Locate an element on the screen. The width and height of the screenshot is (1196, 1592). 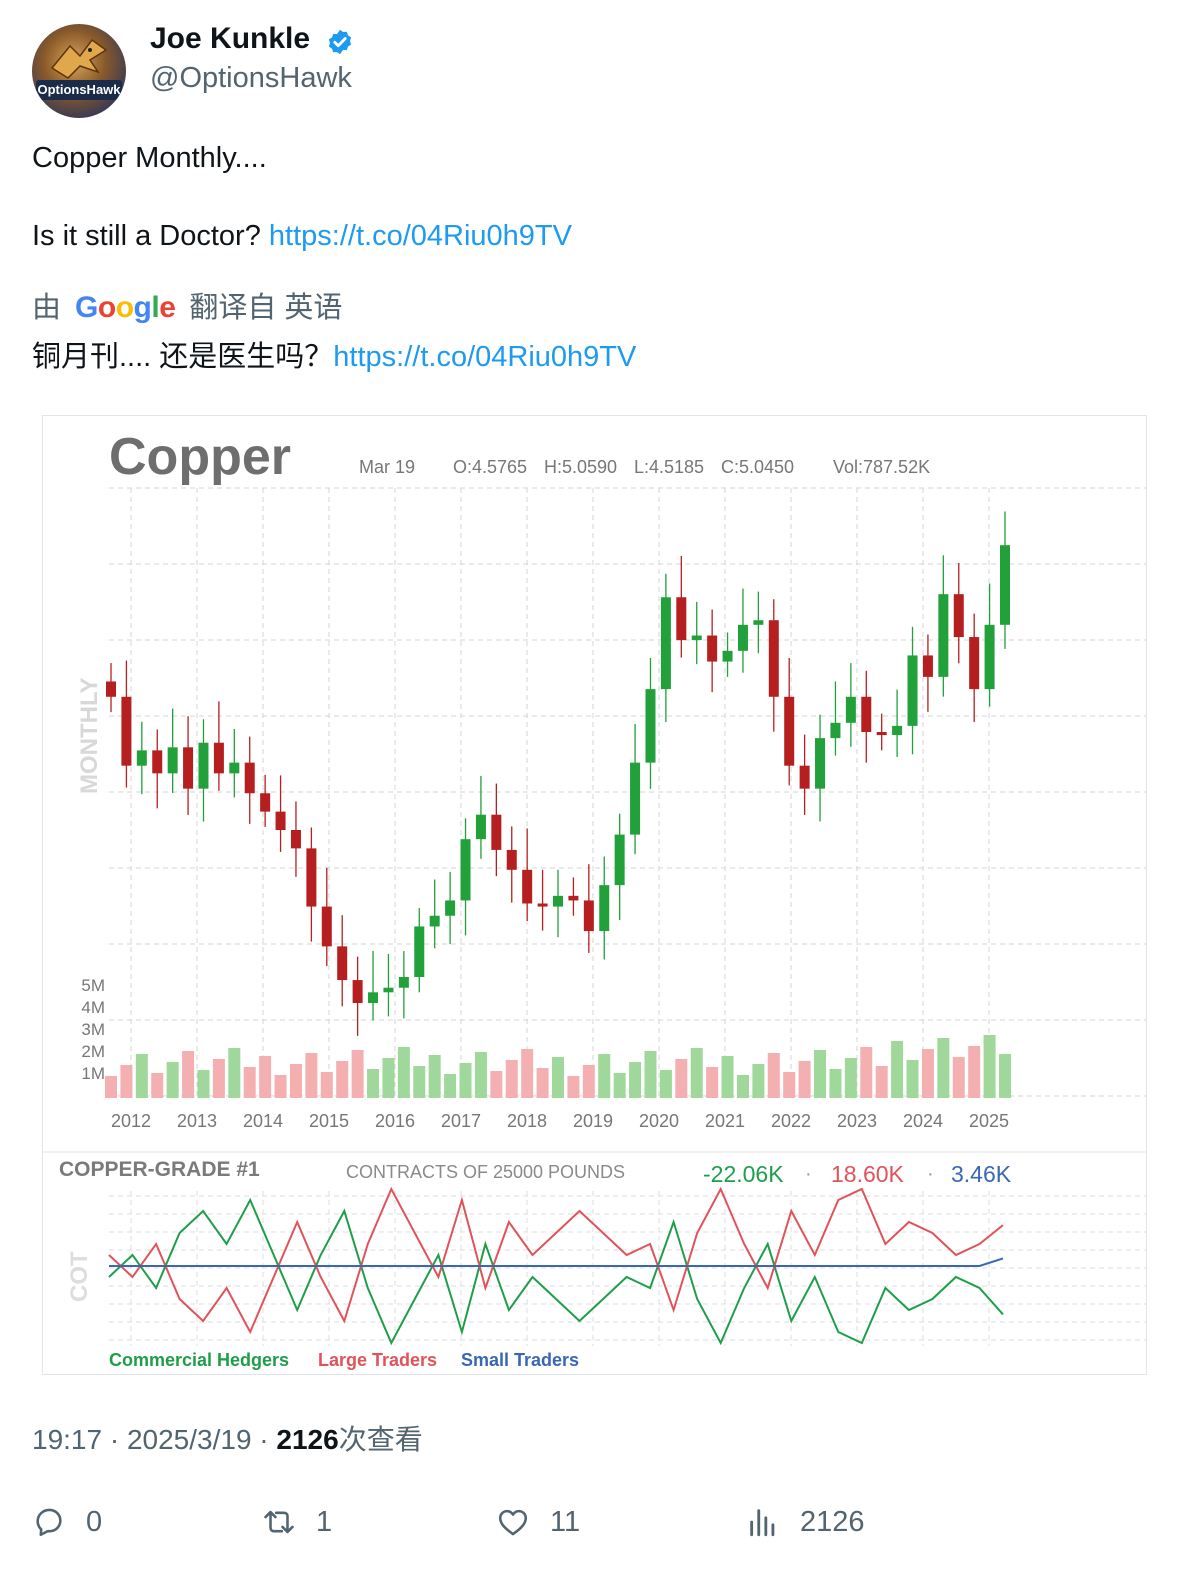
reply-count: 0 is located at coordinates (94, 1521).